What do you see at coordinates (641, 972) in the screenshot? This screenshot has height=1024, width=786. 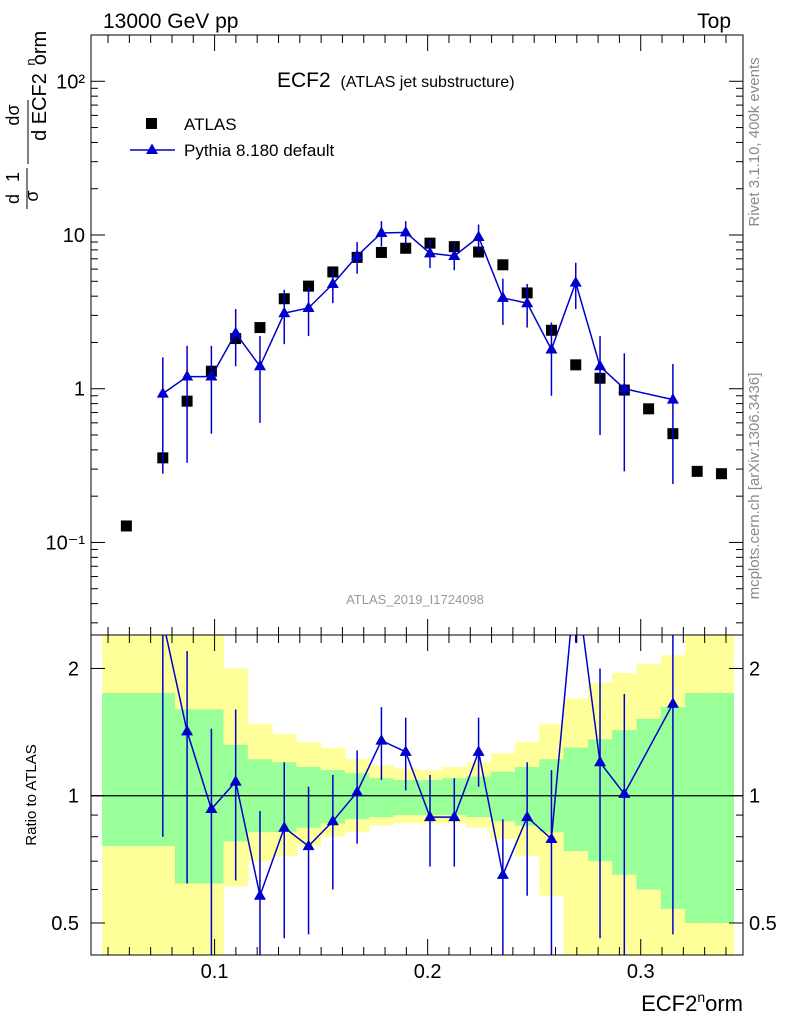 I see `x-tick-label: 0.3` at bounding box center [641, 972].